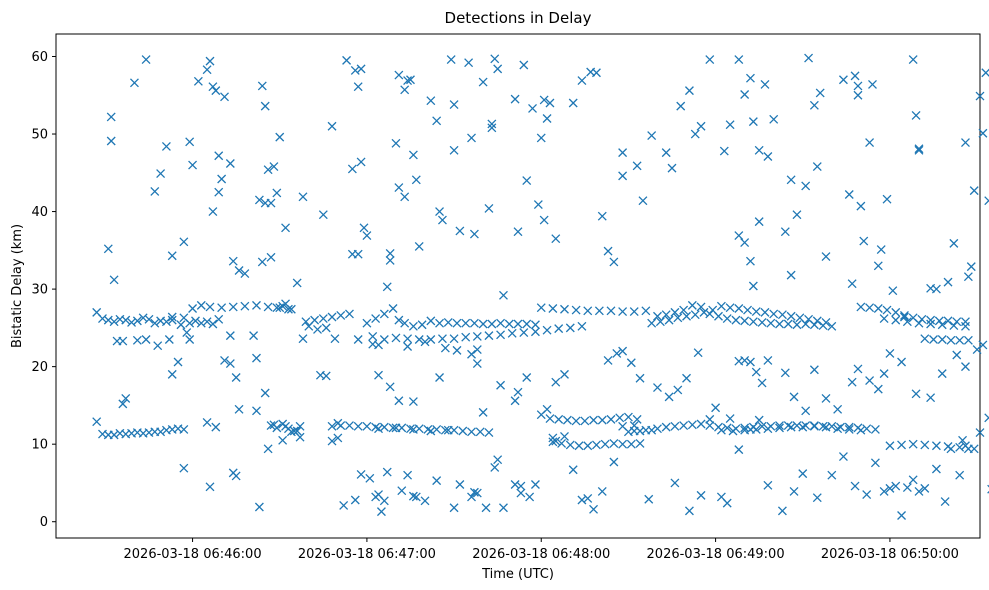  What do you see at coordinates (39, 135) in the screenshot?
I see `y-tick-label: 50` at bounding box center [39, 135].